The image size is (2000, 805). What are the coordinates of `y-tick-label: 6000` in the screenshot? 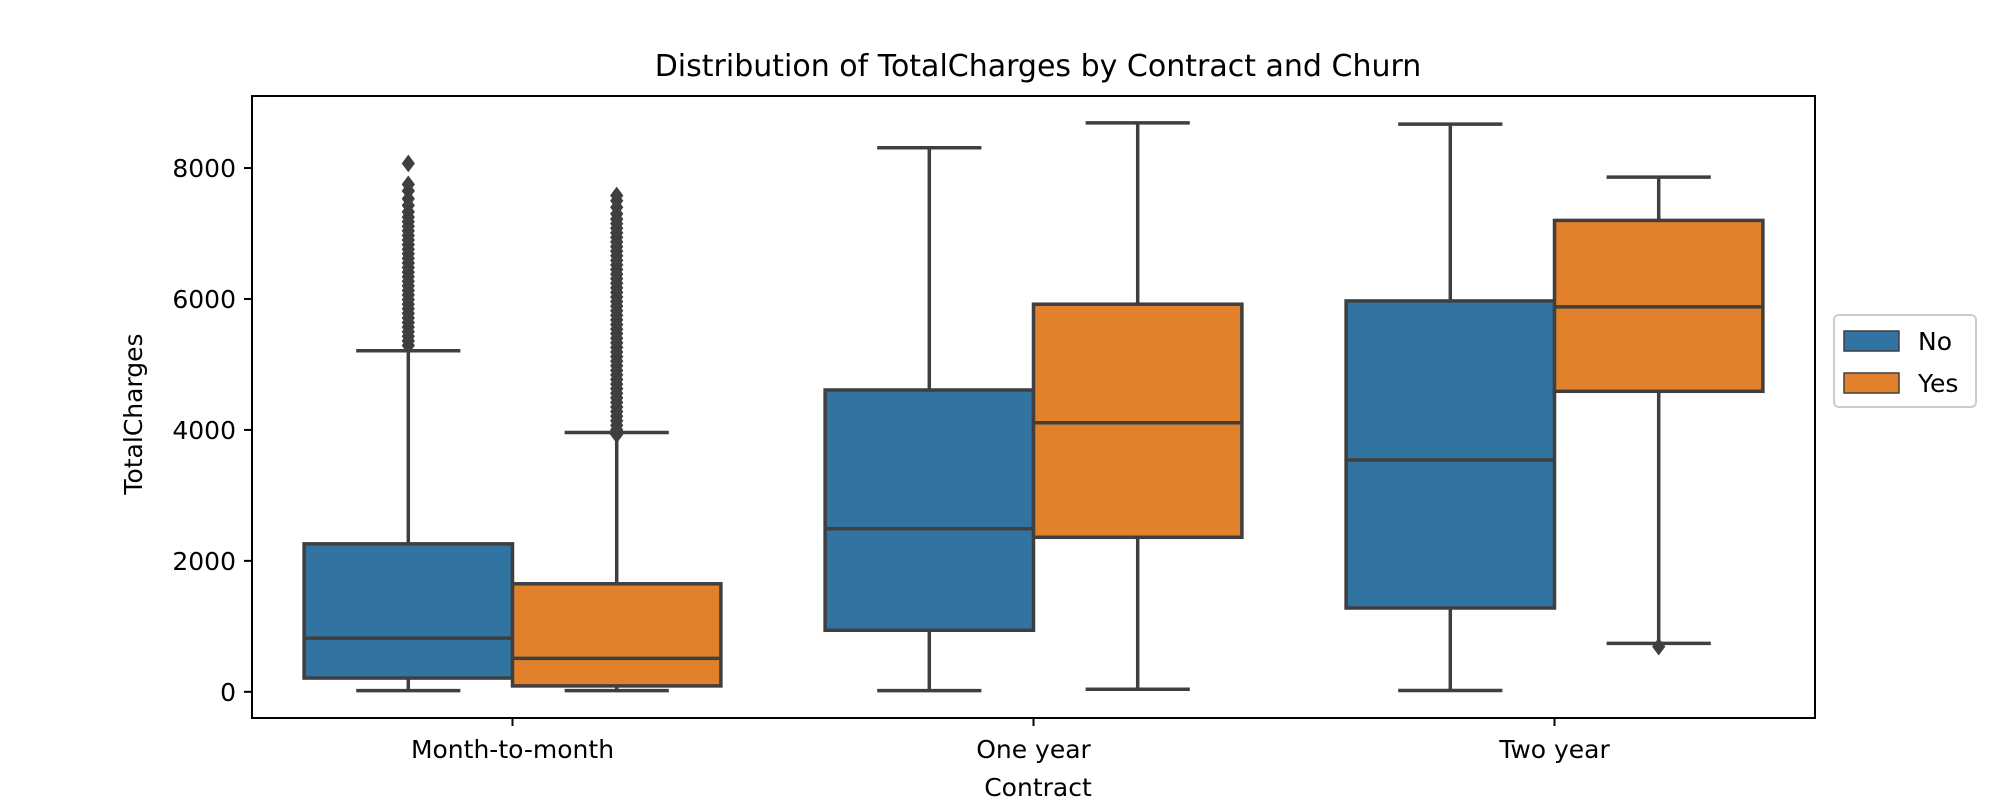 It's located at (204, 299).